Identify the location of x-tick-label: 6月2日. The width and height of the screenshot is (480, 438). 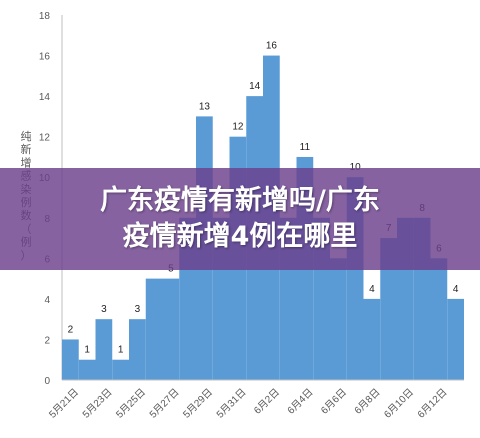
(267, 401).